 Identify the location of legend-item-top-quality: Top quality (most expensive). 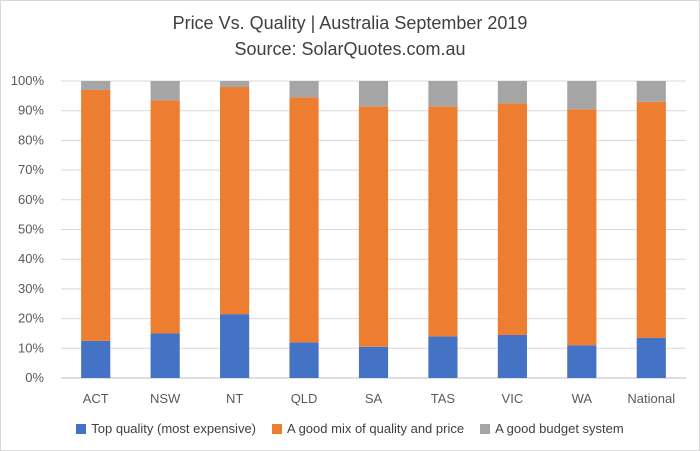
(166, 428).